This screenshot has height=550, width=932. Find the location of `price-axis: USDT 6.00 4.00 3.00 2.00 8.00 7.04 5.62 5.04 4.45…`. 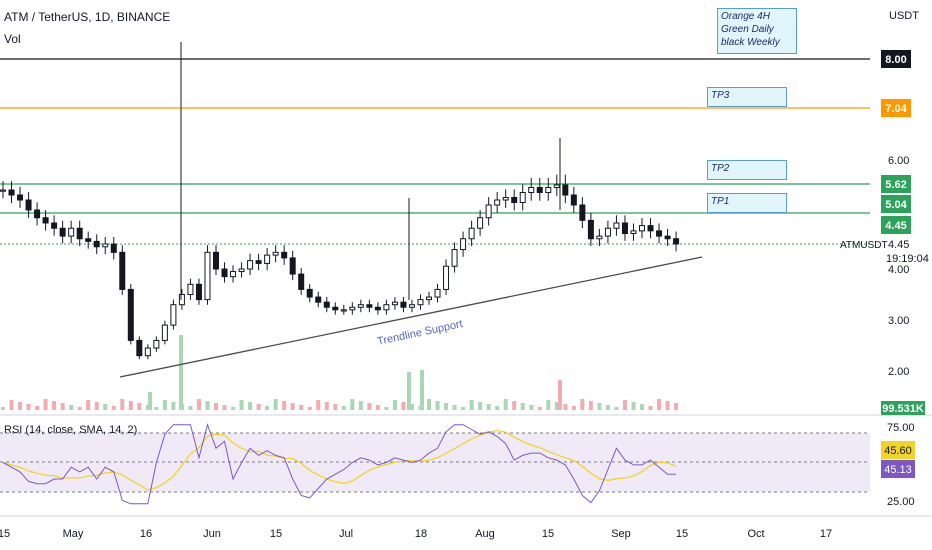

price-axis: USDT 6.00 4.00 3.00 2.00 8.00 7.04 5.62 5.04 4.45… is located at coordinates (884, 258).